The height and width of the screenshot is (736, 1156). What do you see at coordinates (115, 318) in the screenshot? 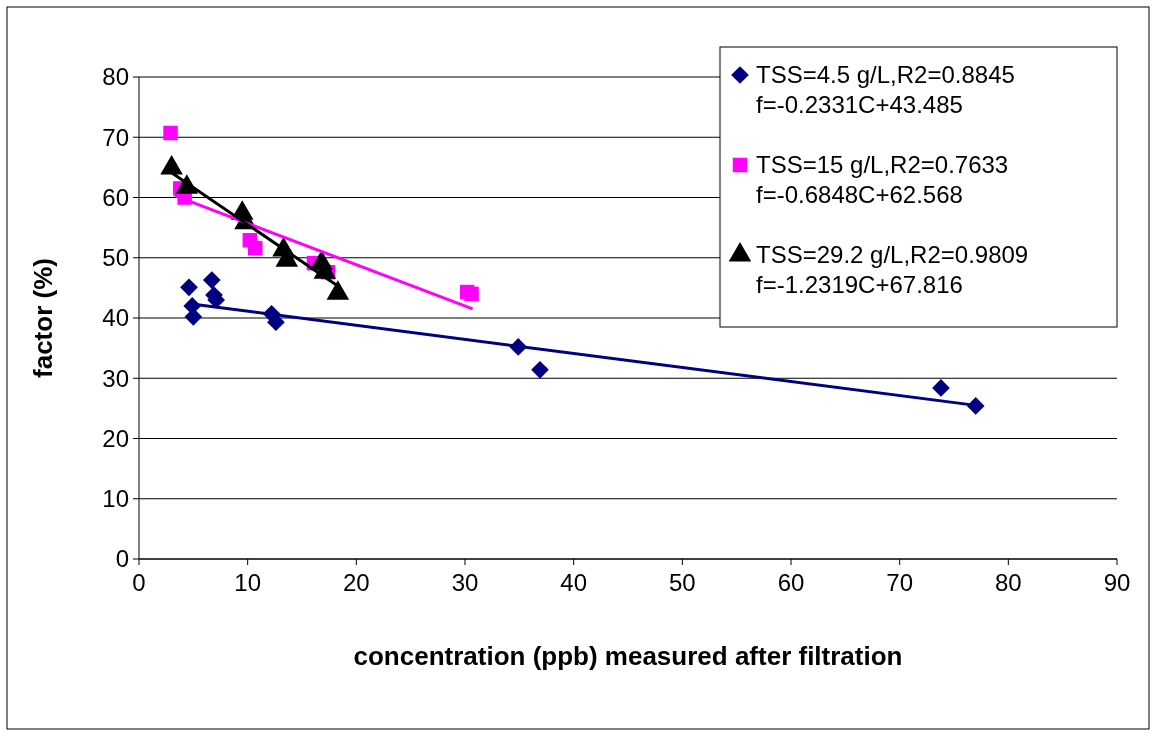
I see `y-tick-label: 40` at bounding box center [115, 318].